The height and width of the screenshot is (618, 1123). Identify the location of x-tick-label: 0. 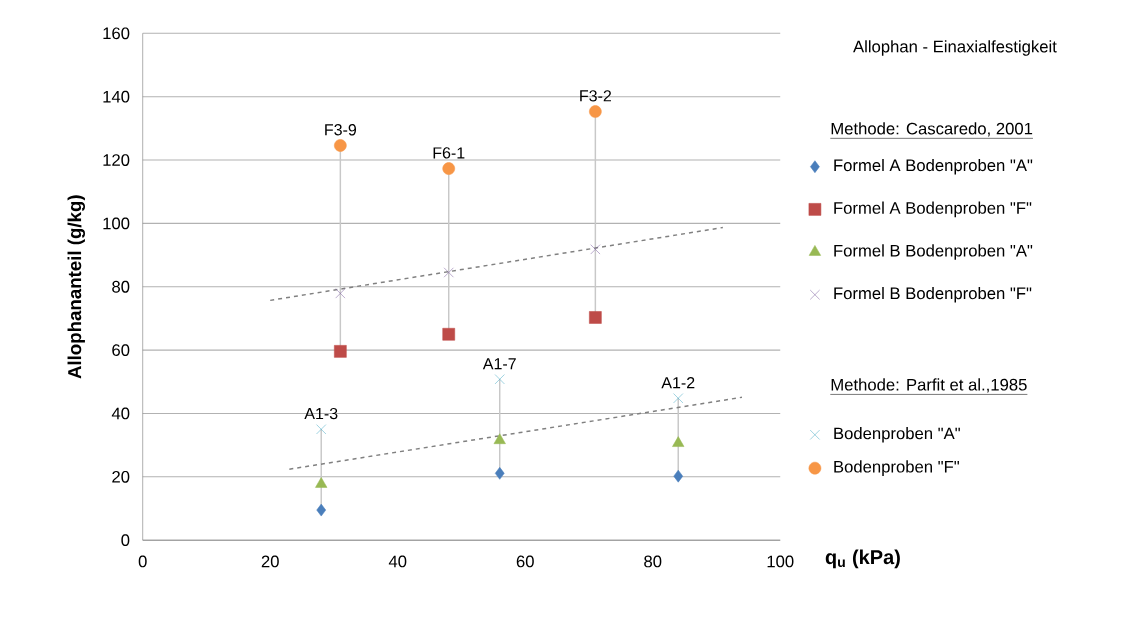
(142, 561).